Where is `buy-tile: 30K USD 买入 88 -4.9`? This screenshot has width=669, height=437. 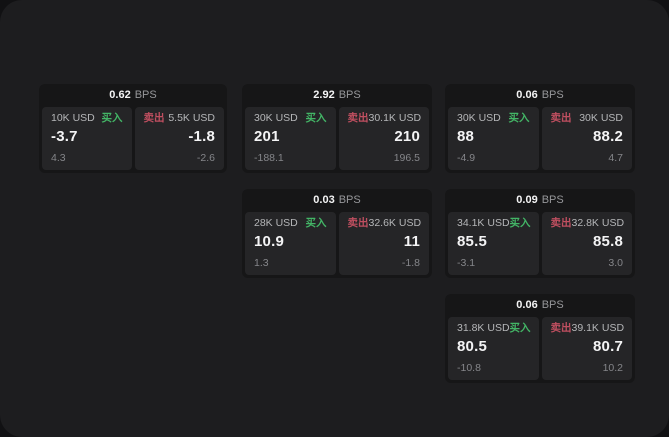
buy-tile: 30K USD 买入 88 -4.9 is located at coordinates (493, 138).